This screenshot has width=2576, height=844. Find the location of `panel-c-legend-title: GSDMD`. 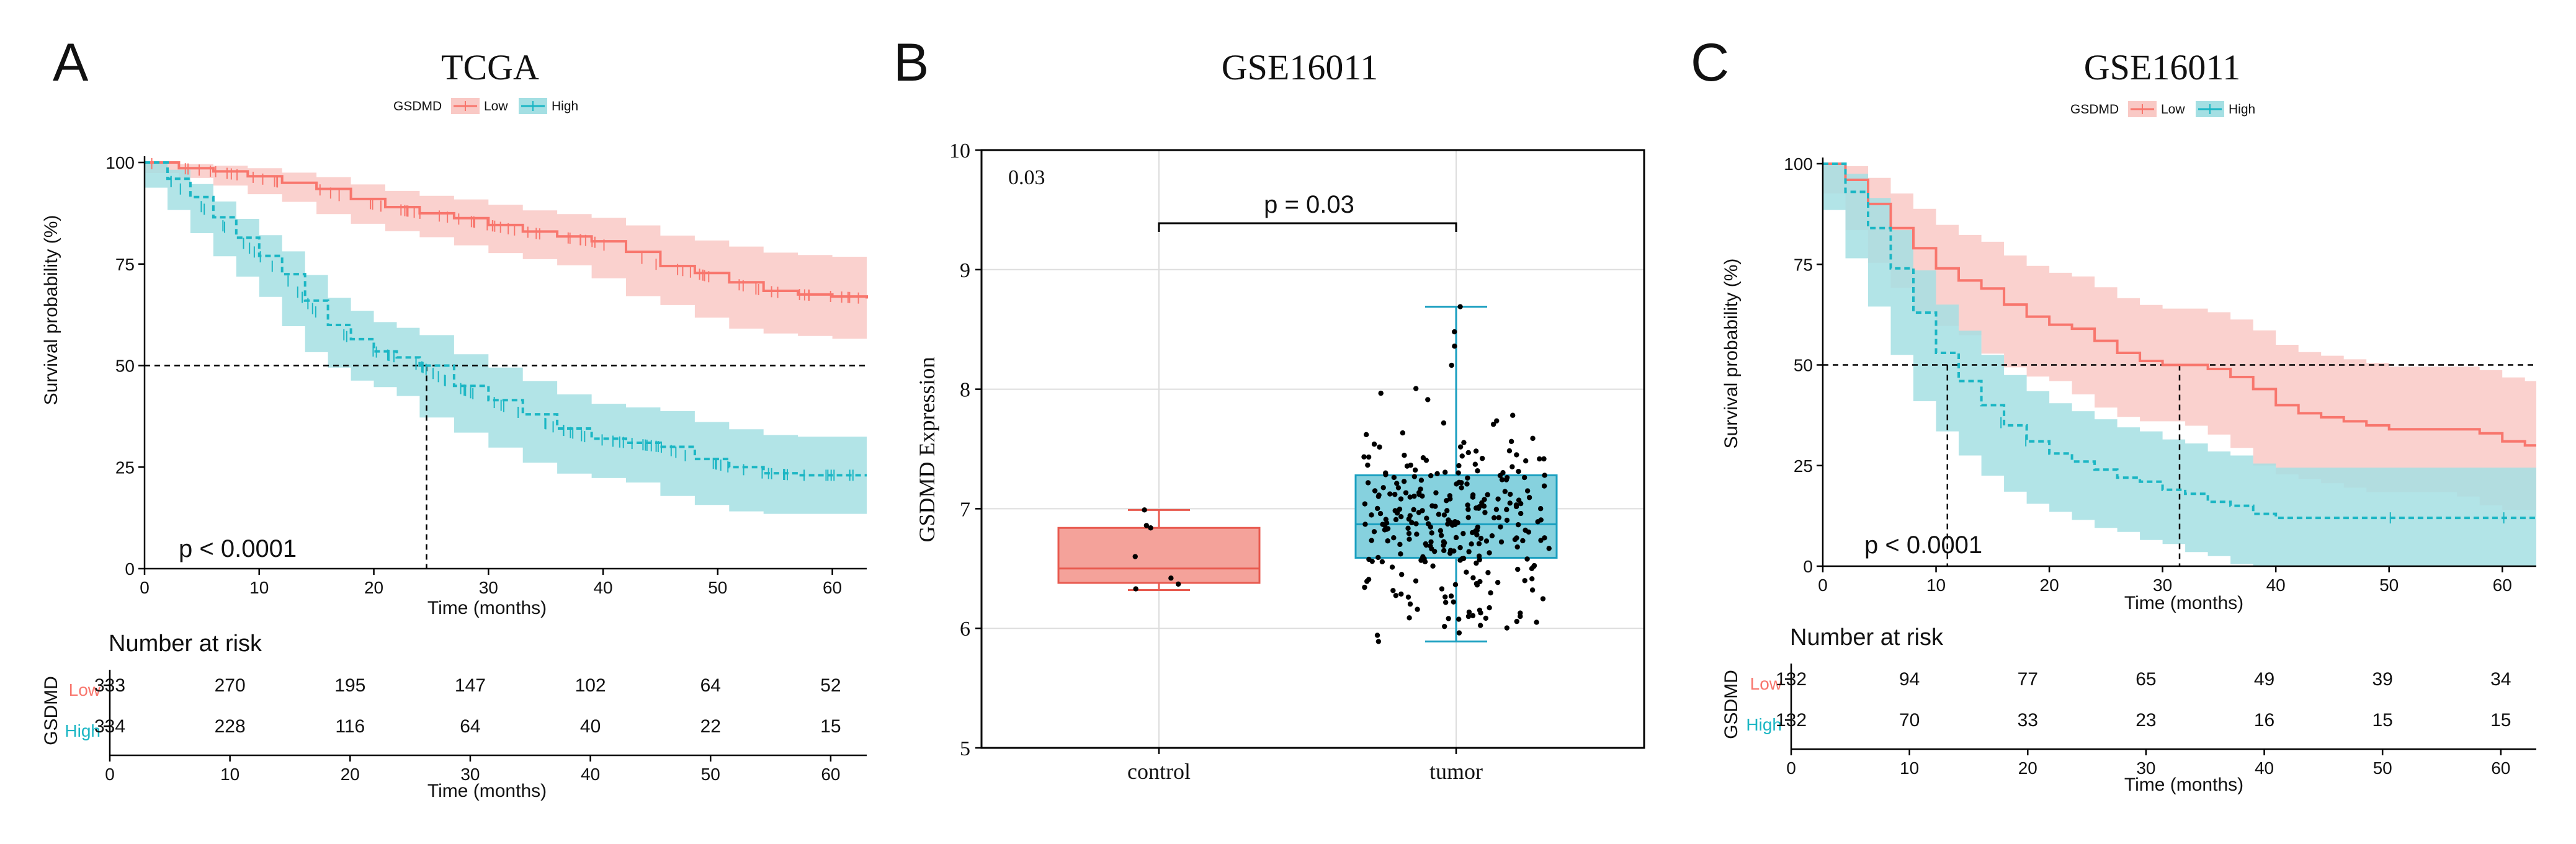

panel-c-legend-title: GSDMD is located at coordinates (2094, 109).